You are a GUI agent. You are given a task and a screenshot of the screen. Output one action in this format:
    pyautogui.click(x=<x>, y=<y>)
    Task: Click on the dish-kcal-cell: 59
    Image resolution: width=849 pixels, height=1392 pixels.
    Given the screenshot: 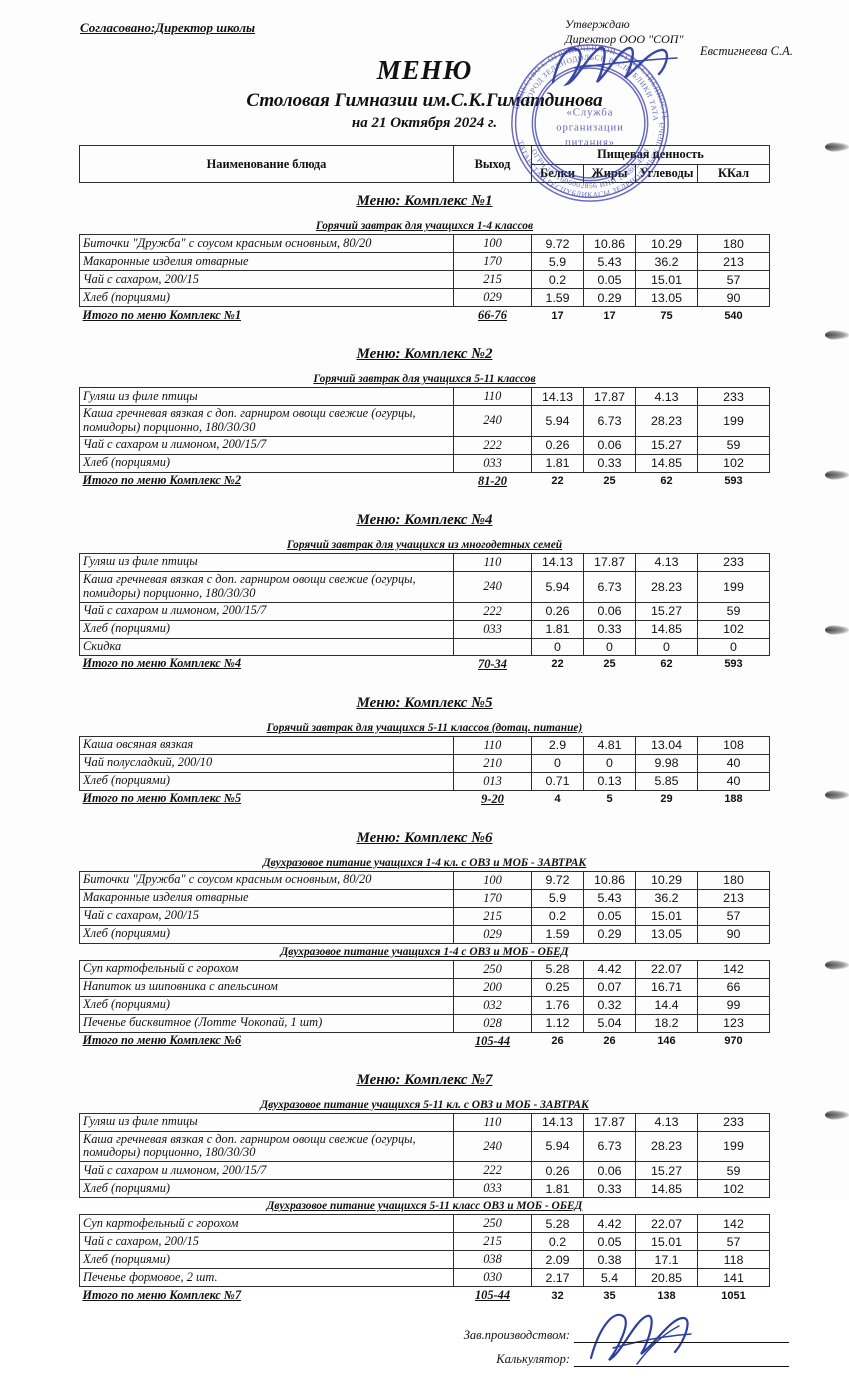 What is the action you would take?
    pyautogui.click(x=733, y=1171)
    